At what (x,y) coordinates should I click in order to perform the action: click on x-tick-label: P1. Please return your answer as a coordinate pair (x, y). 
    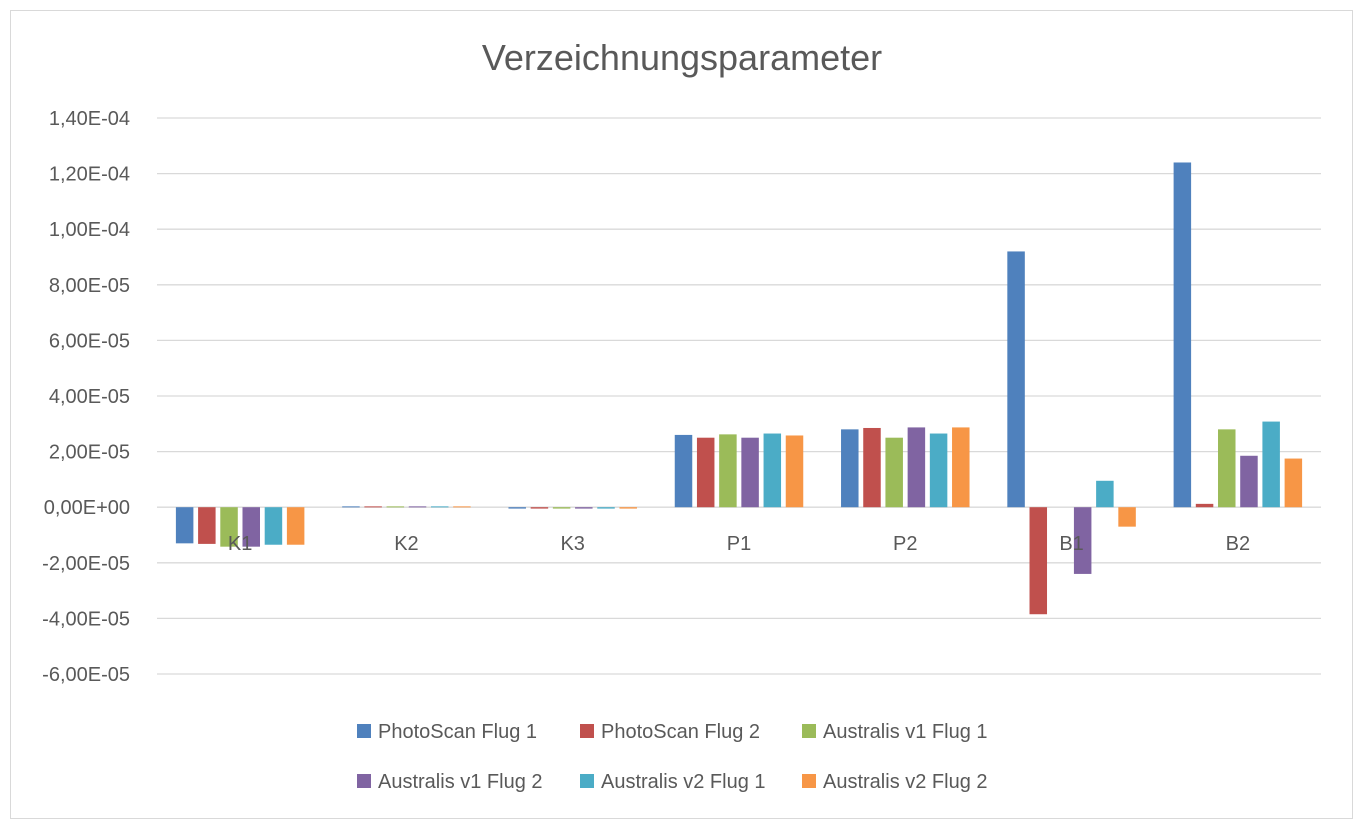
    Looking at the image, I should click on (739, 544).